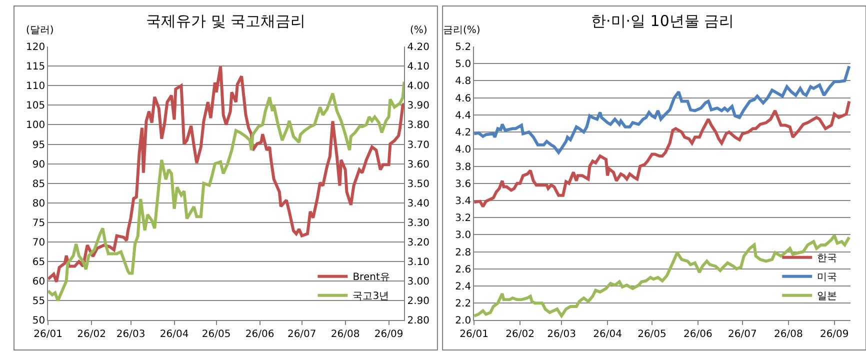 The height and width of the screenshot is (358, 866). What do you see at coordinates (419, 30) in the screenshot?
I see `y2-axis-title: (%)` at bounding box center [419, 30].